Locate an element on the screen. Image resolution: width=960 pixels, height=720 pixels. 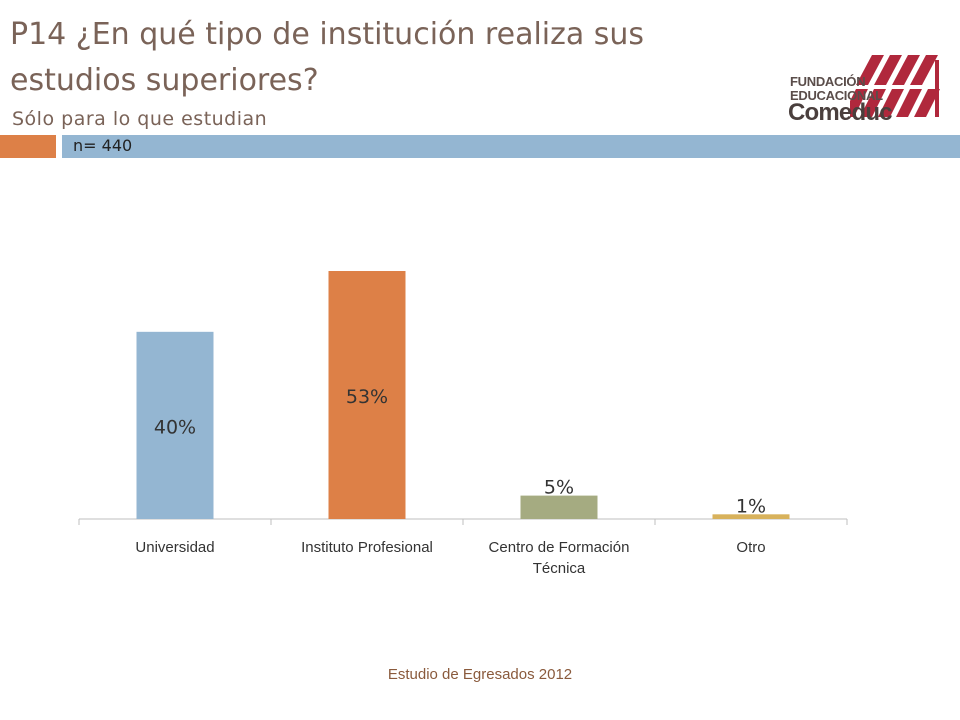
x-tick-label: Universidad is located at coordinates (174, 547).